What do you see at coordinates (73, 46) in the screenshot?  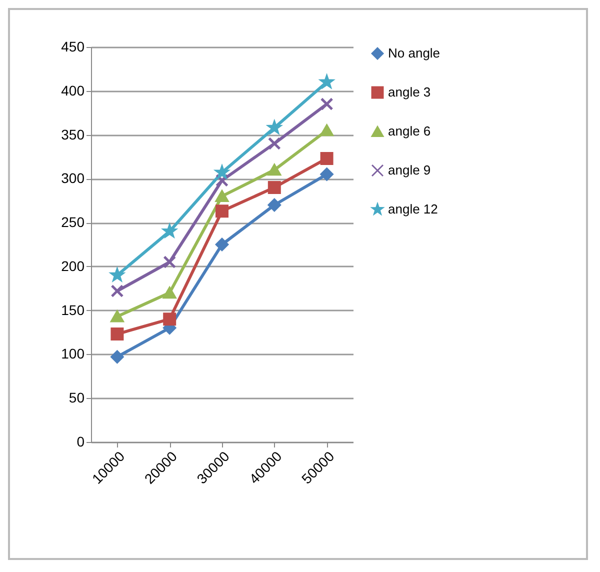 I see `y-tick-label: 450` at bounding box center [73, 46].